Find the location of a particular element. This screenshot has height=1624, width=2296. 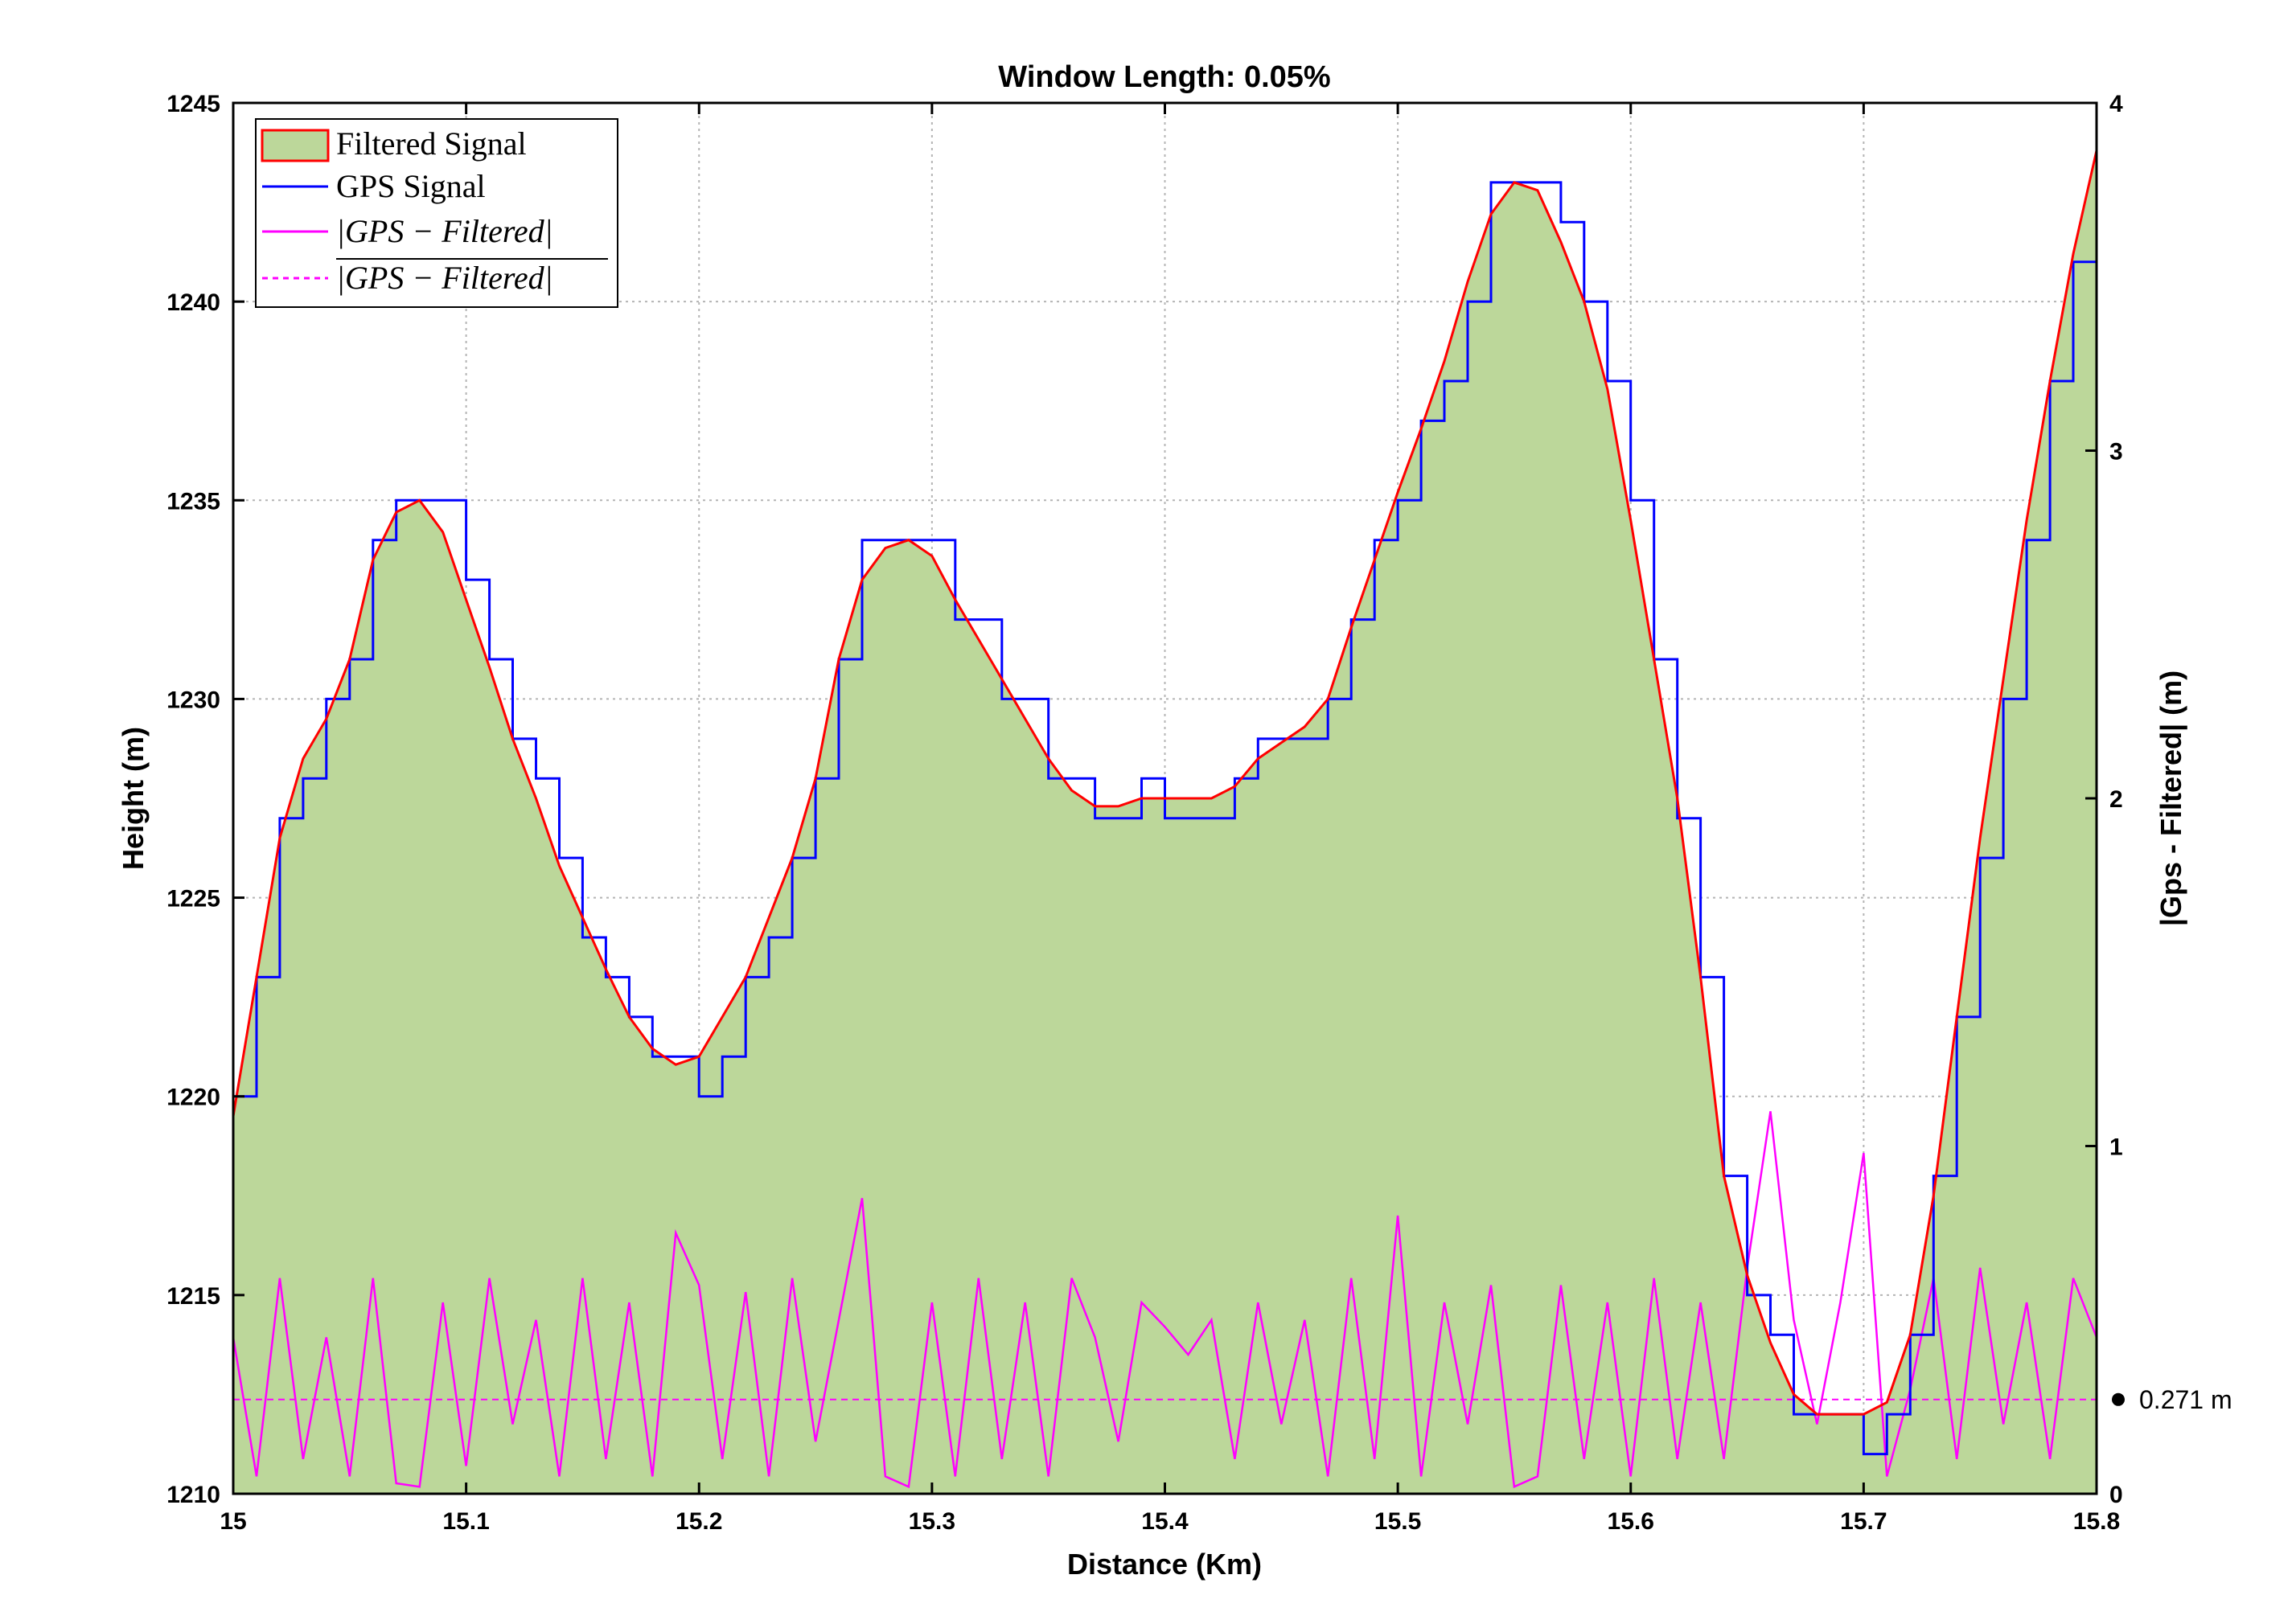

y-axis-title: Height (m) is located at coordinates (133, 799).